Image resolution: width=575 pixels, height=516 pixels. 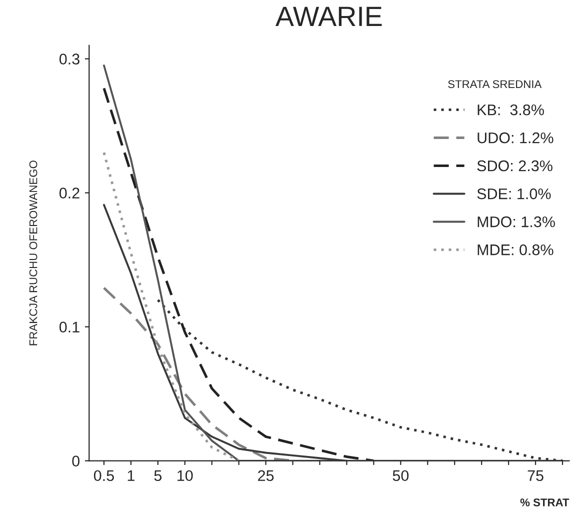 I want to click on legend-label: UDO: 1.2%, so click(x=516, y=138).